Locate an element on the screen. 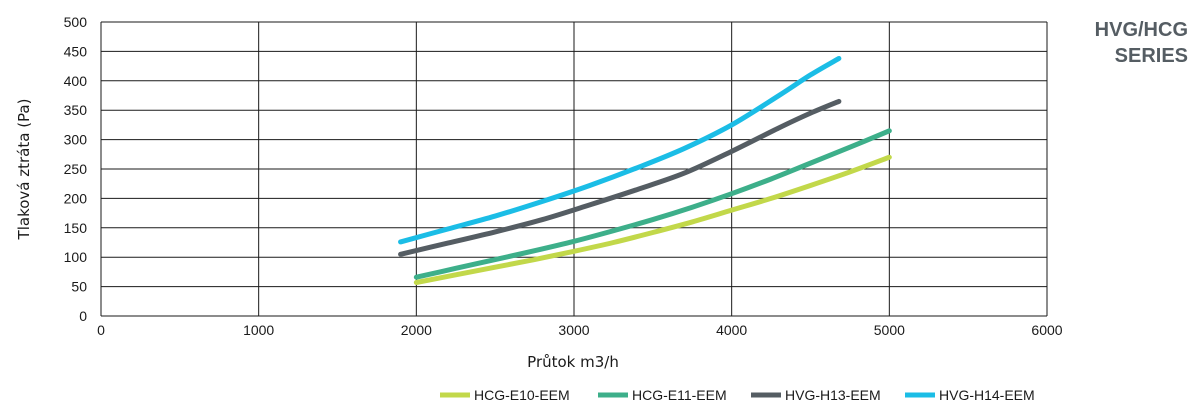 The height and width of the screenshot is (412, 1194). y-axis-title: Tlaková ztráta (Pa) is located at coordinates (24, 170).